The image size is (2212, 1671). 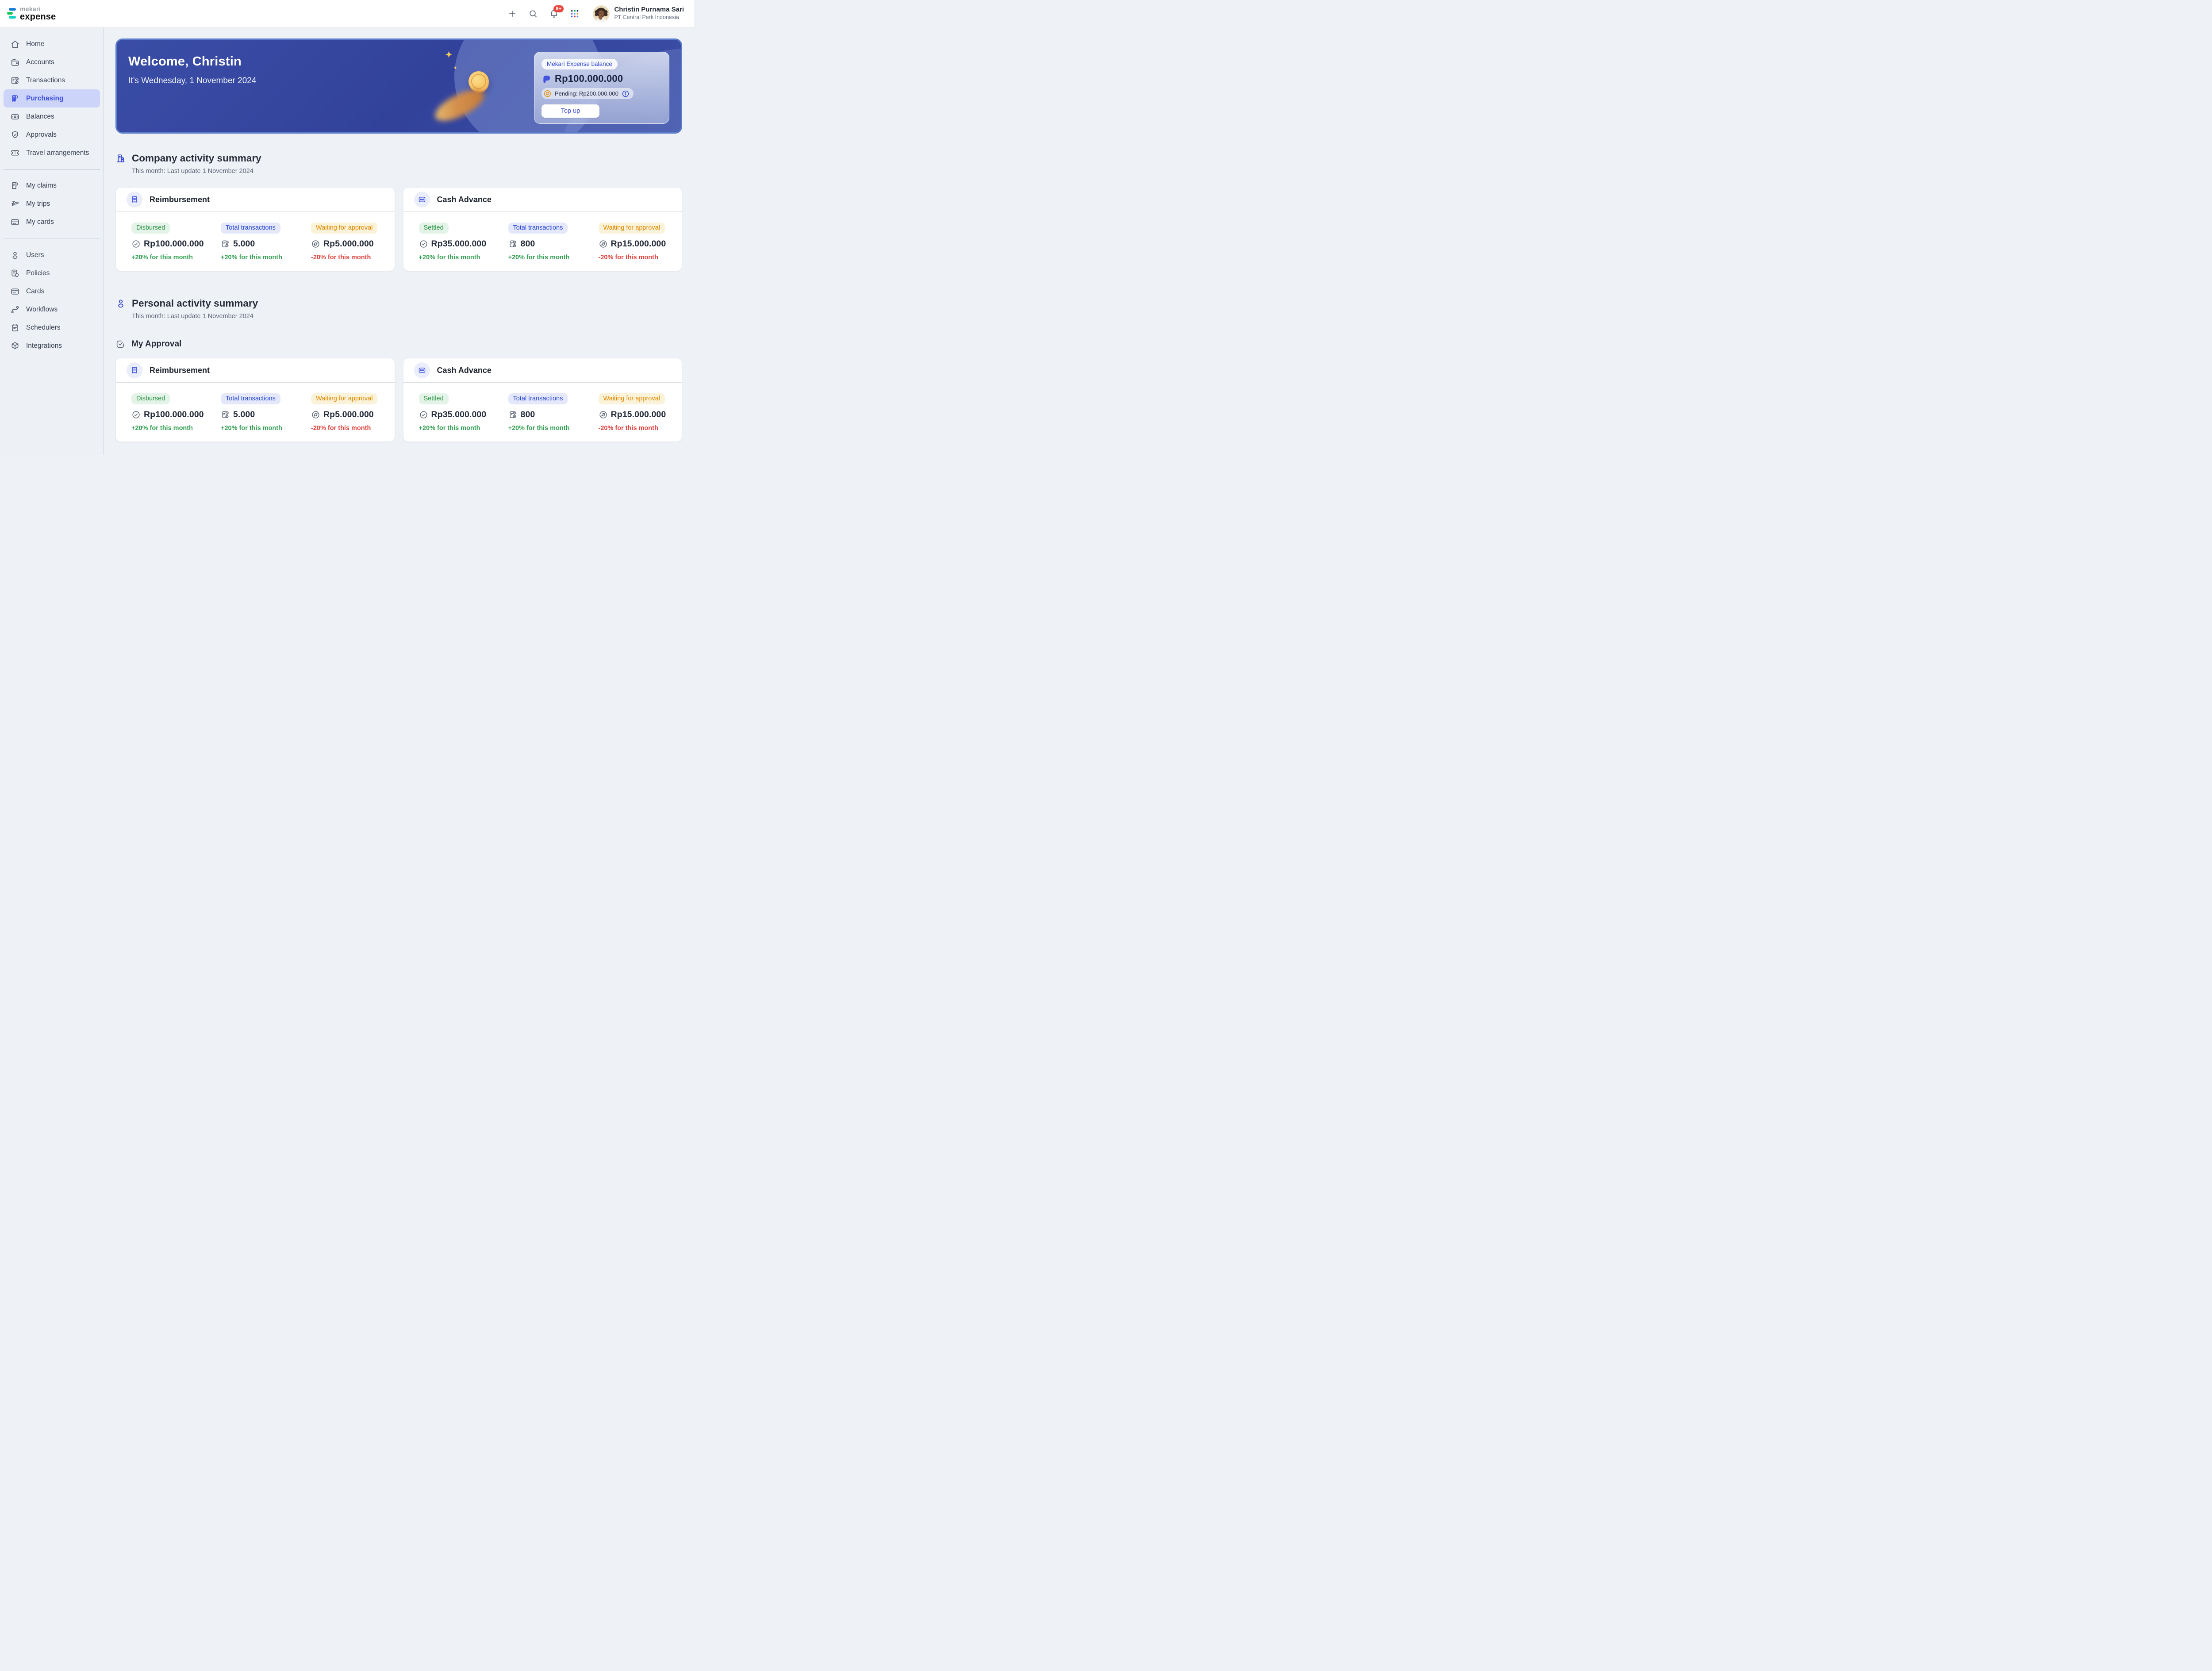 What do you see at coordinates (399, 344) in the screenshot?
I see `my-approval-header: My Approval` at bounding box center [399, 344].